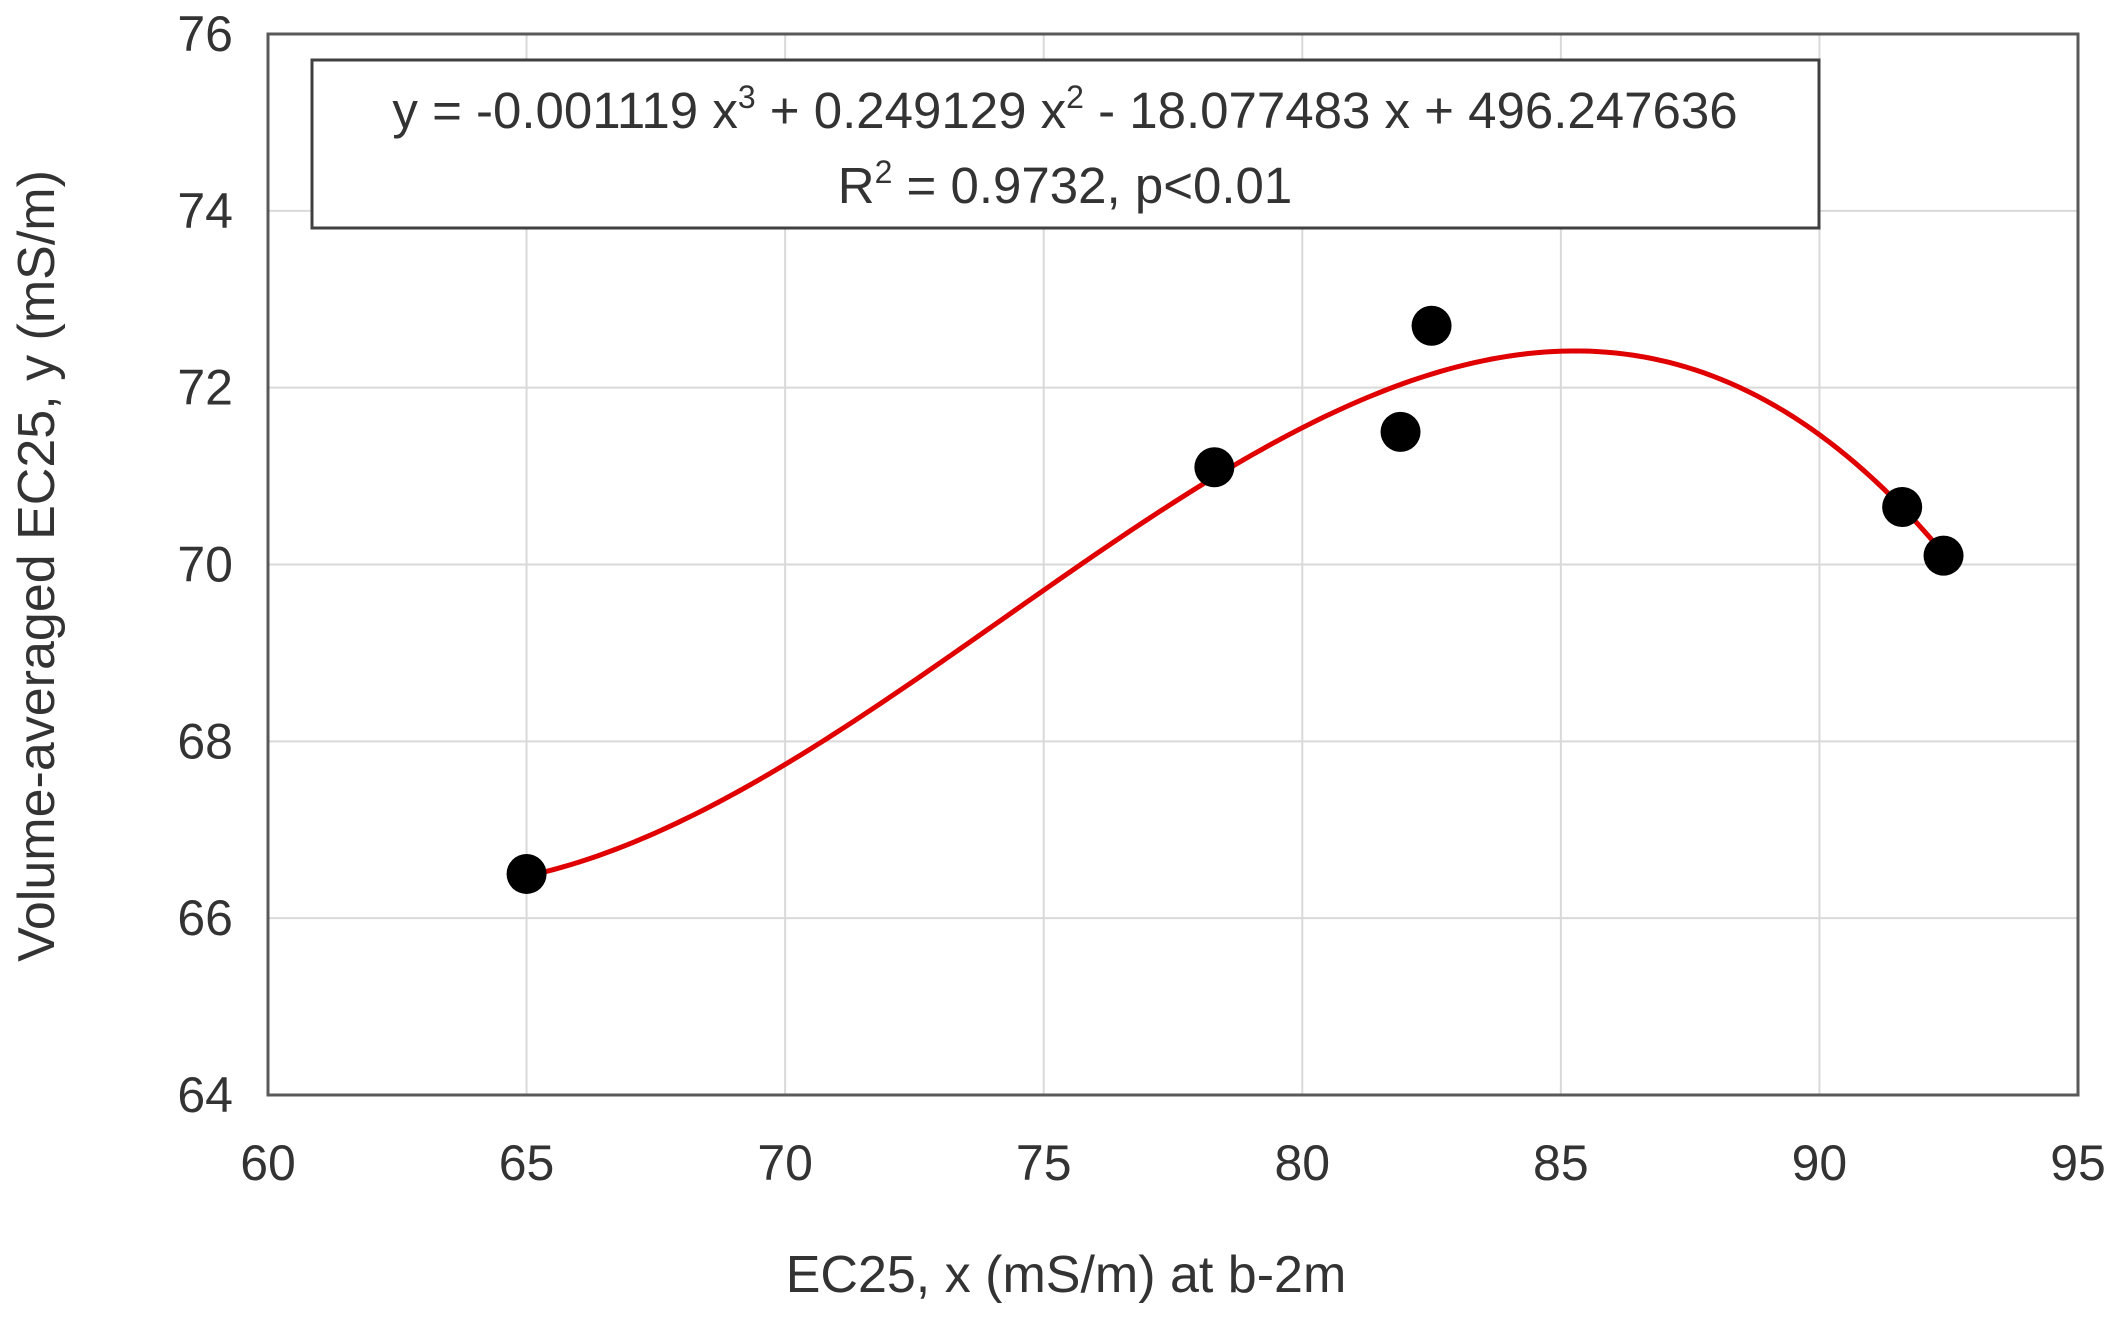 Image resolution: width=2123 pixels, height=1328 pixels. I want to click on equation-box-frame, so click(1065, 144).